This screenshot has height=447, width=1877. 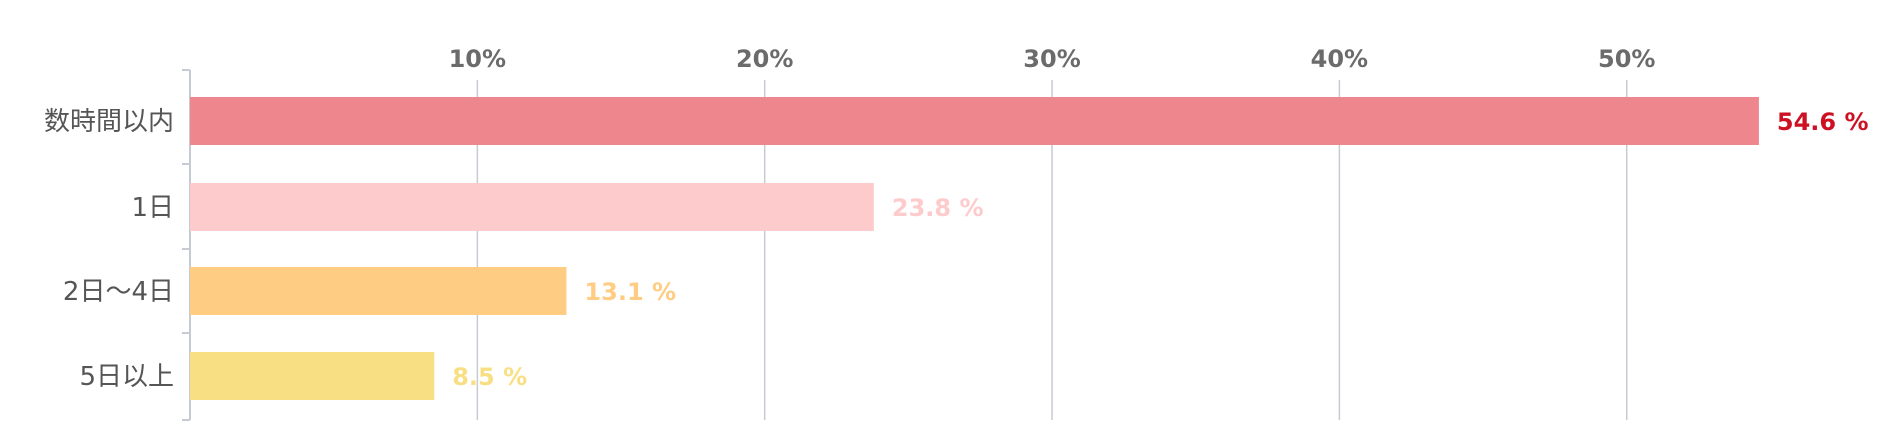 I want to click on x-tick-labels: 10% 20% 30% 40% 50%, so click(x=1052, y=59).